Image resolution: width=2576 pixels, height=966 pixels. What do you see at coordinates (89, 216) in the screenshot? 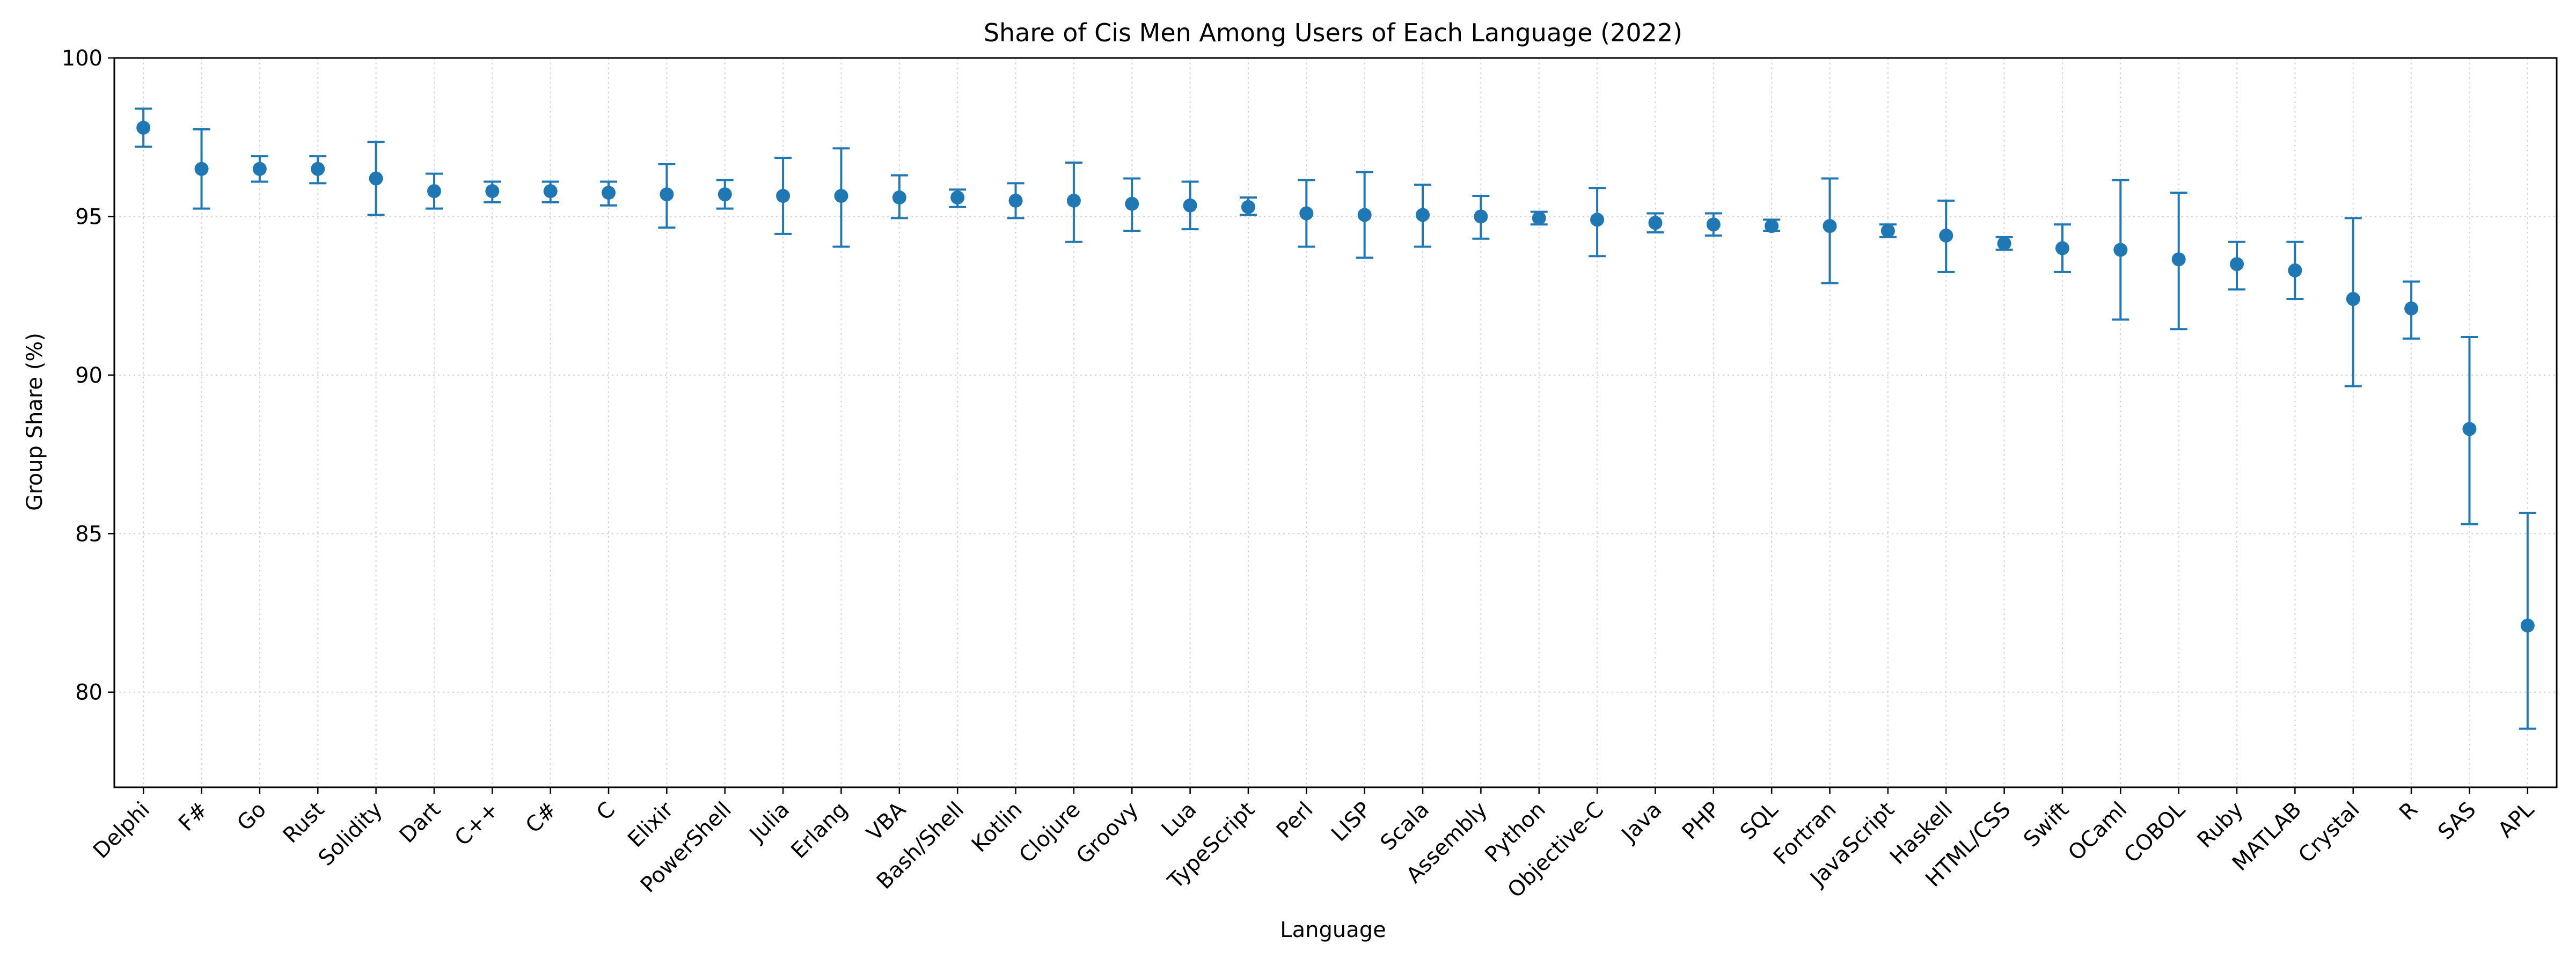
I see `y-tick-label: 95` at bounding box center [89, 216].